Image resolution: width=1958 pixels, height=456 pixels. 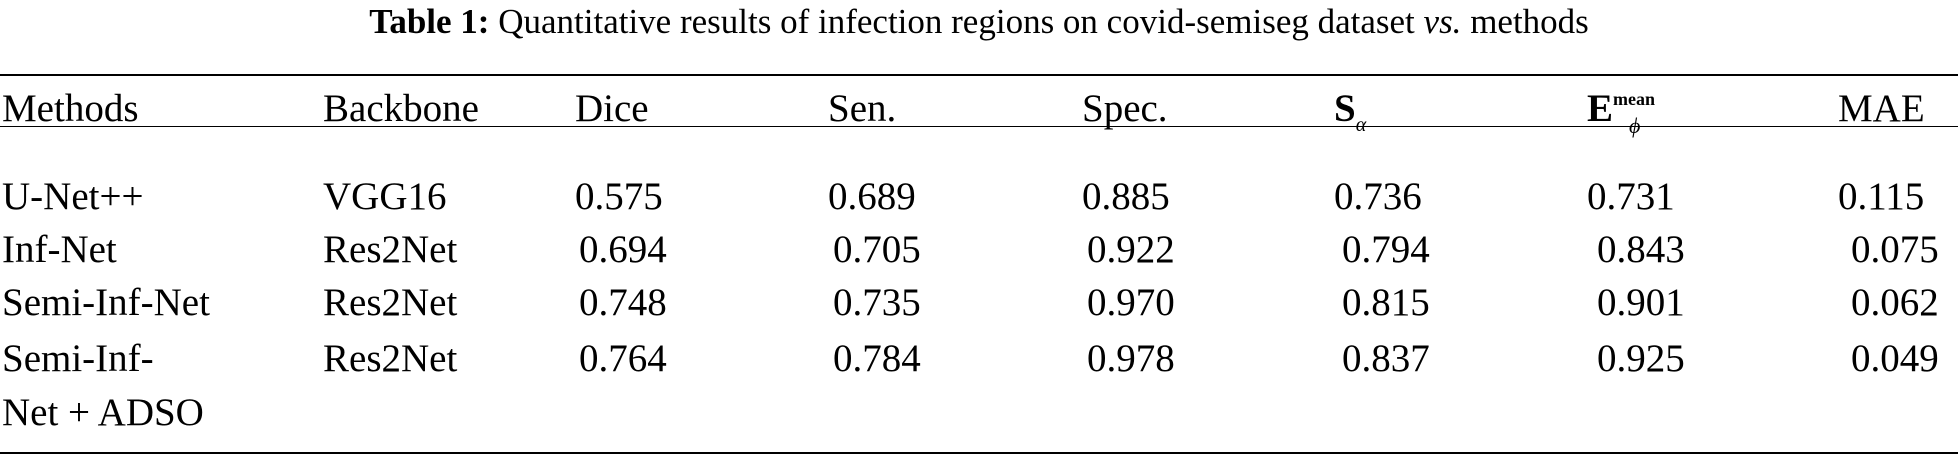 I want to click on row-2-s-alpha: 0.794, so click(x=1386, y=249).